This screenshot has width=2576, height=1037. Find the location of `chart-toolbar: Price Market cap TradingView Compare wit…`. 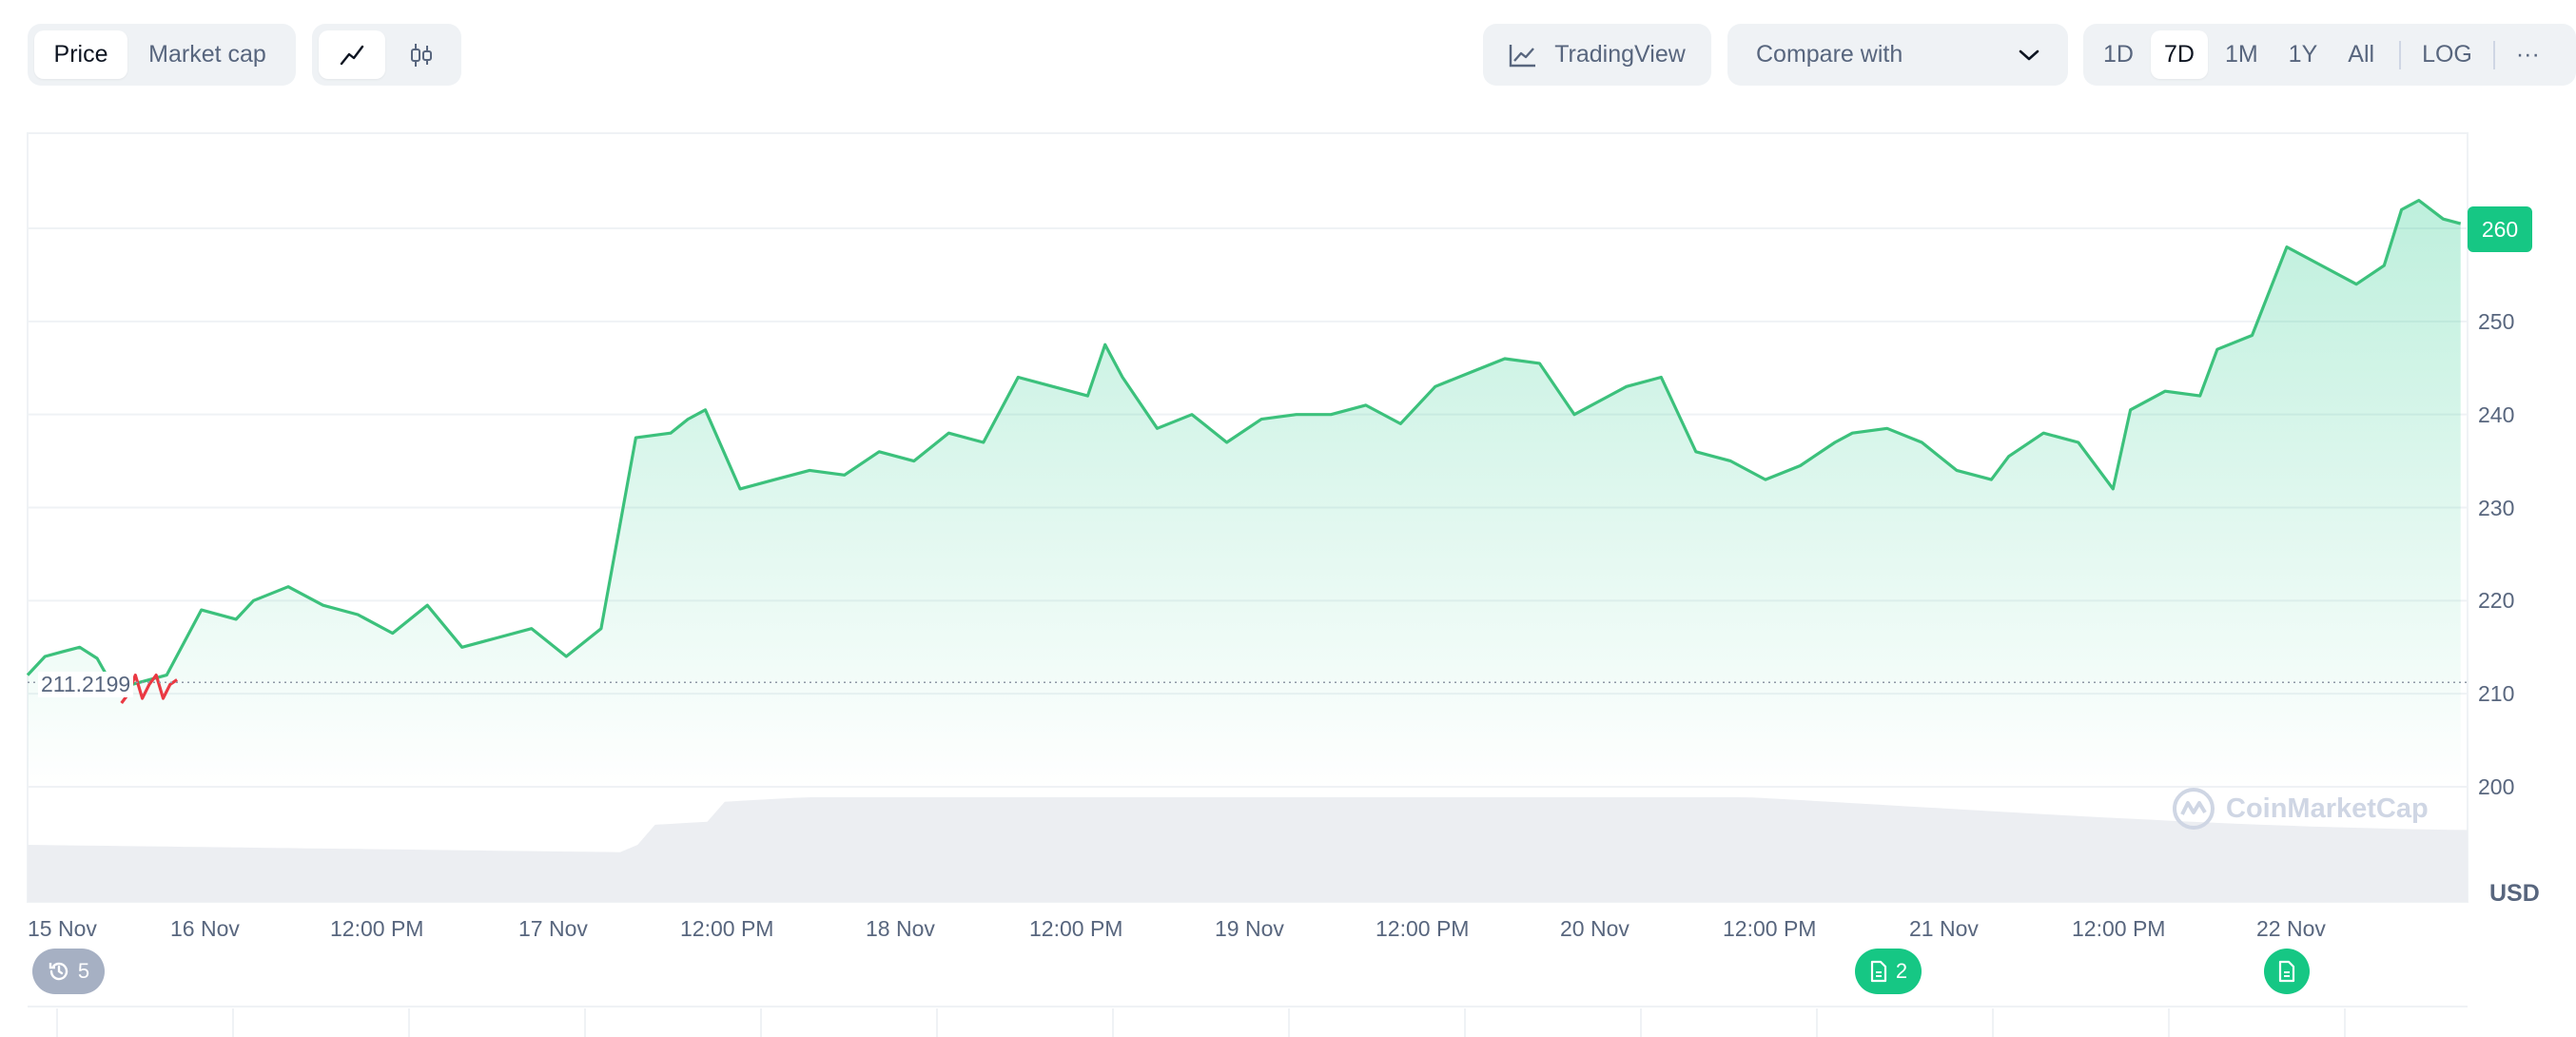

chart-toolbar: Price Market cap TradingView Compare wit… is located at coordinates (1288, 57).